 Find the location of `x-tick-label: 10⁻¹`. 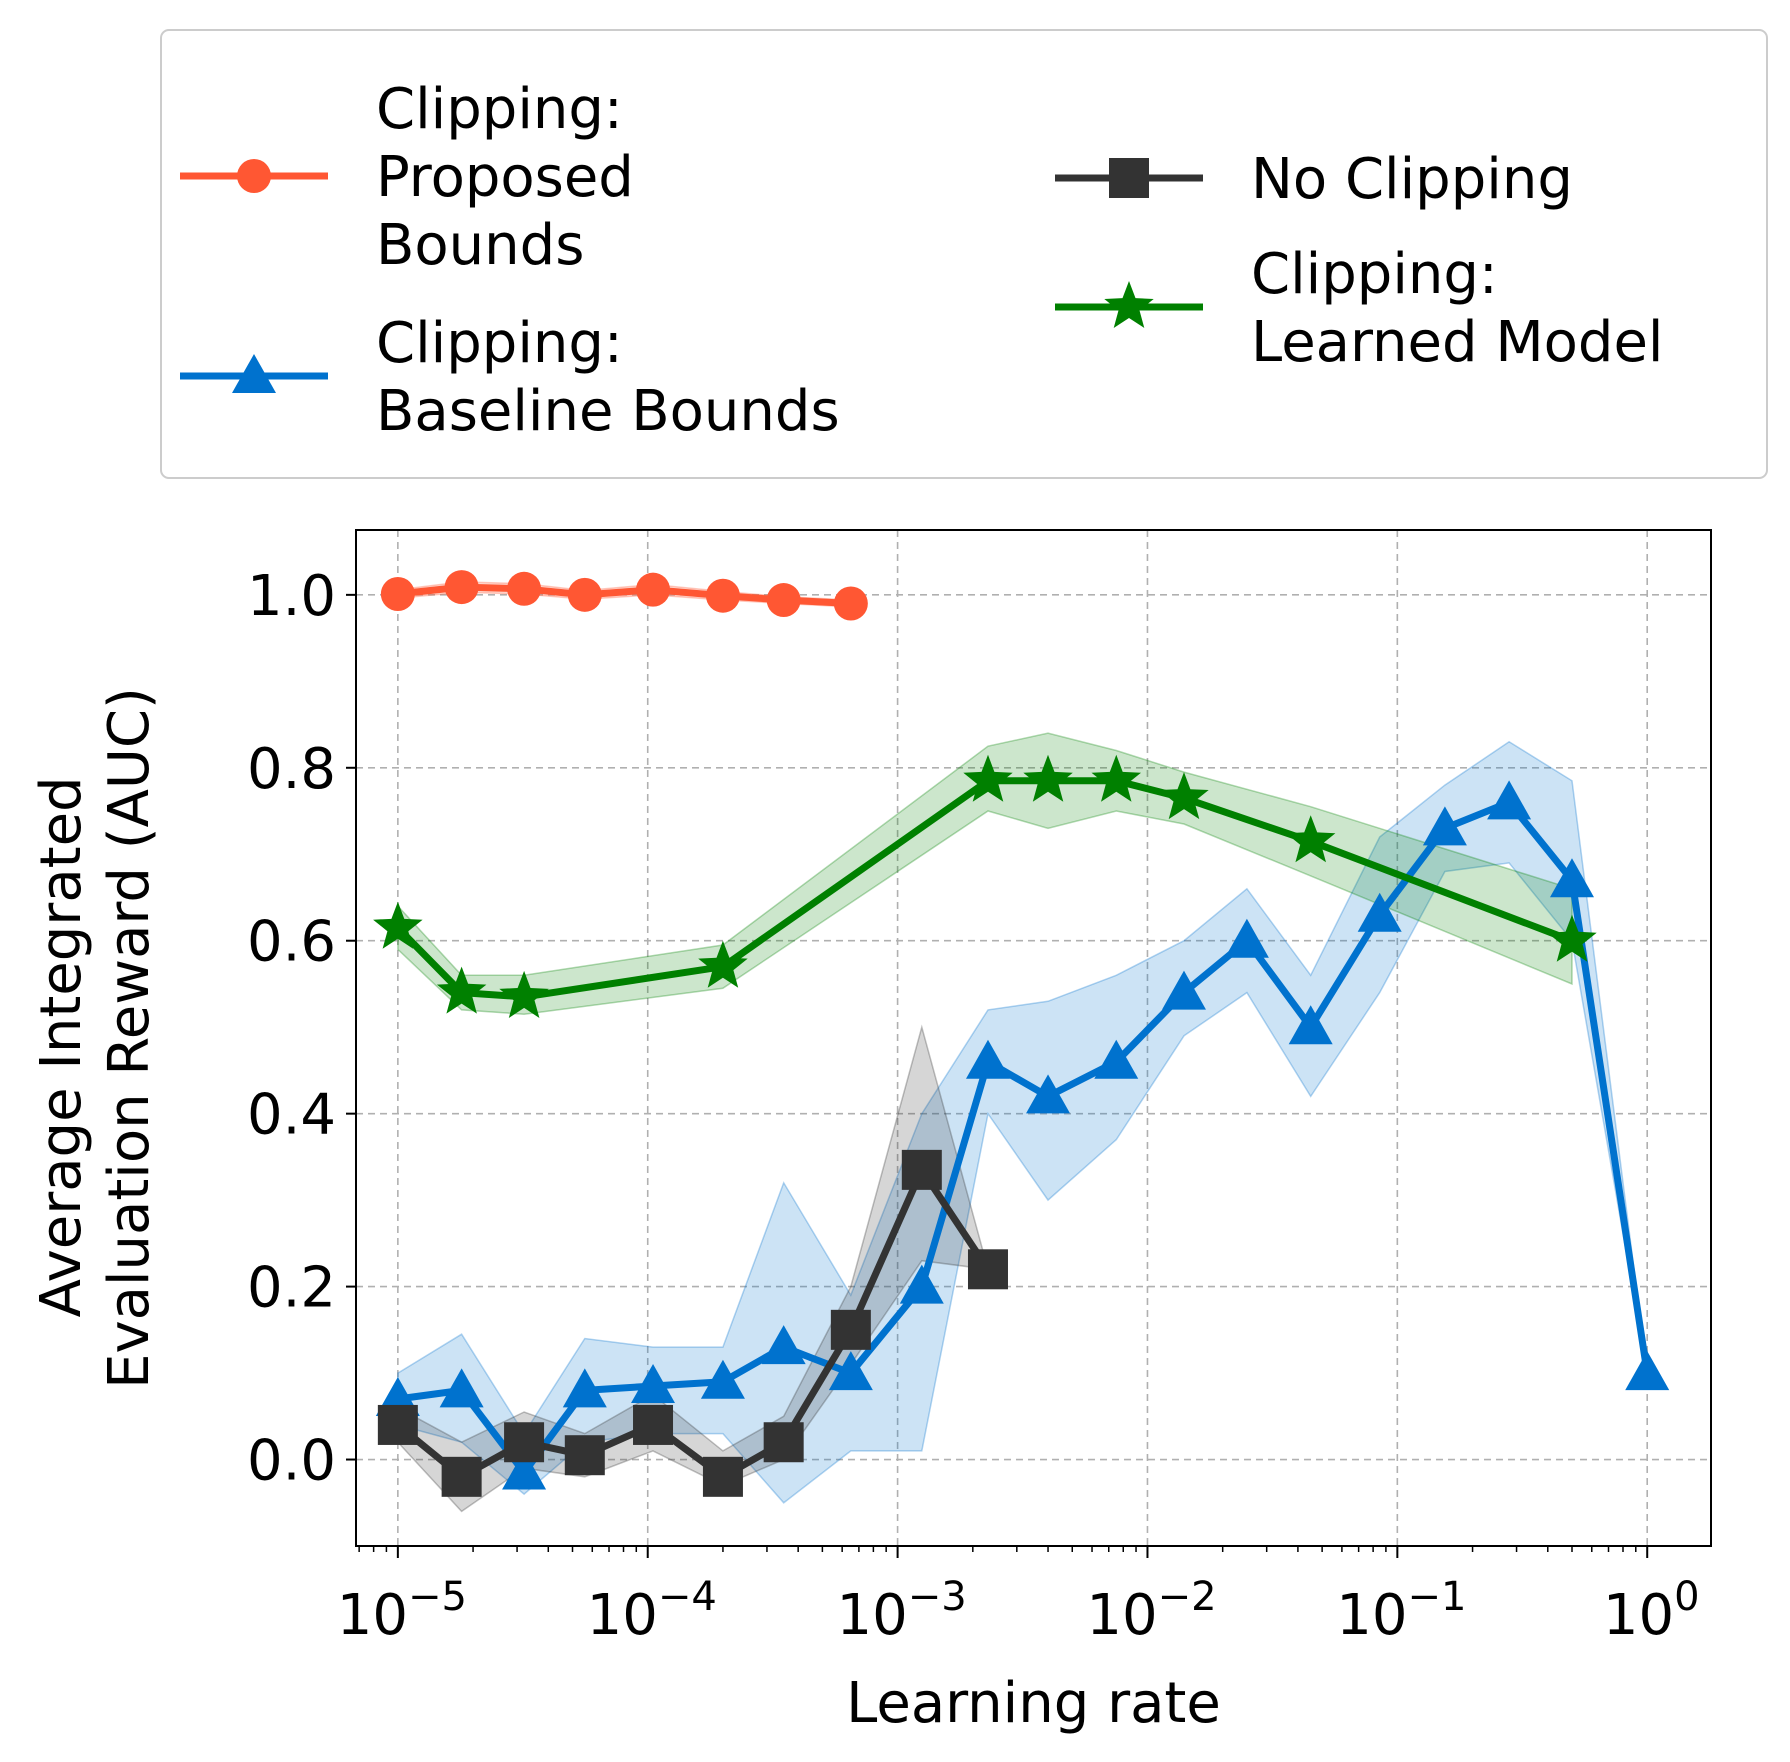

x-tick-label: 10⁻¹ is located at coordinates (1401, 1611).